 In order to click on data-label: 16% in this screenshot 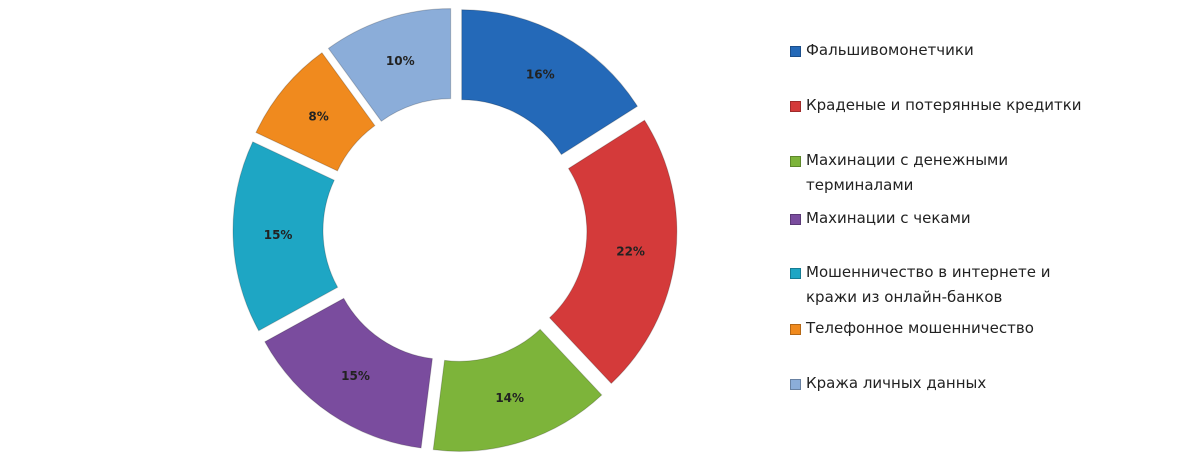, I will do `click(540, 74)`.